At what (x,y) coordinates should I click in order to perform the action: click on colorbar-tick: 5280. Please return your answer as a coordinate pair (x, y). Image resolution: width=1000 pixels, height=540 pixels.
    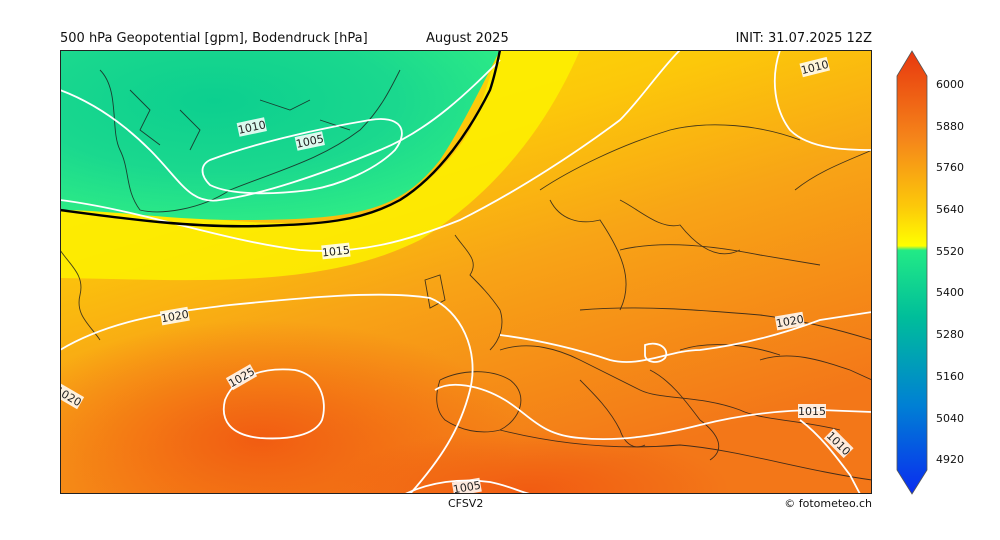
    Looking at the image, I should click on (950, 334).